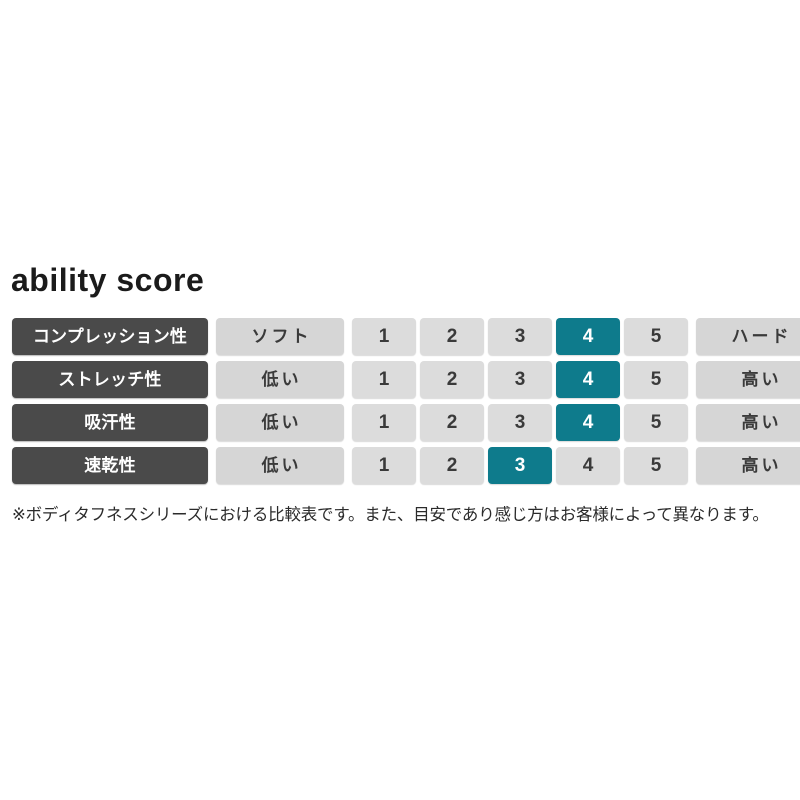 Image resolution: width=800 pixels, height=800 pixels. What do you see at coordinates (108, 280) in the screenshot?
I see `page-title: ability score` at bounding box center [108, 280].